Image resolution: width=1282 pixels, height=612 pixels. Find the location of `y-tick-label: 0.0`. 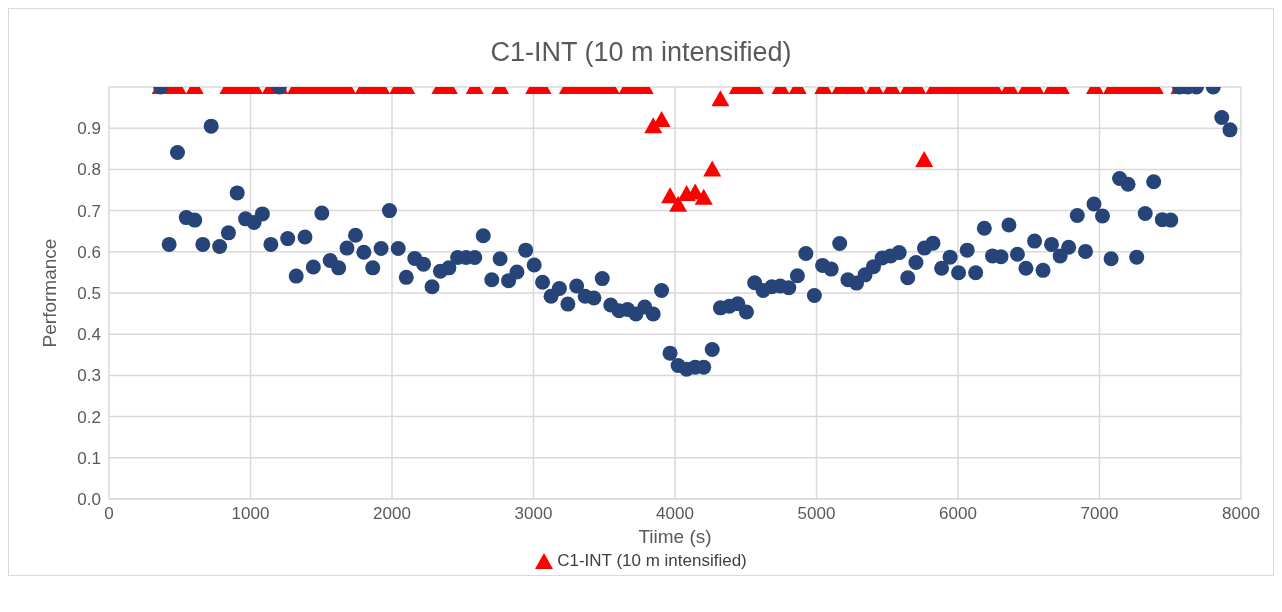

y-tick-label: 0.0 is located at coordinates (89, 500).